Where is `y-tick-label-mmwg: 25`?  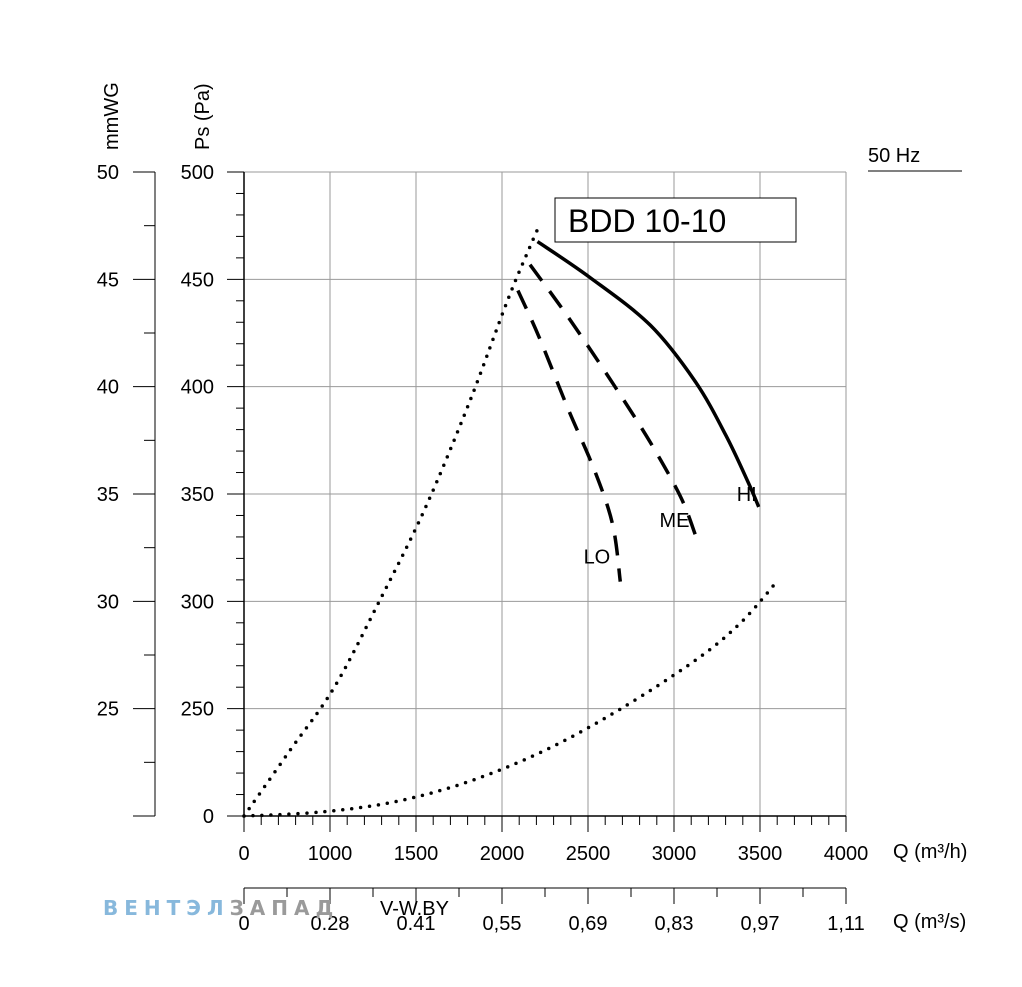
y-tick-label-mmwg: 25 is located at coordinates (108, 710).